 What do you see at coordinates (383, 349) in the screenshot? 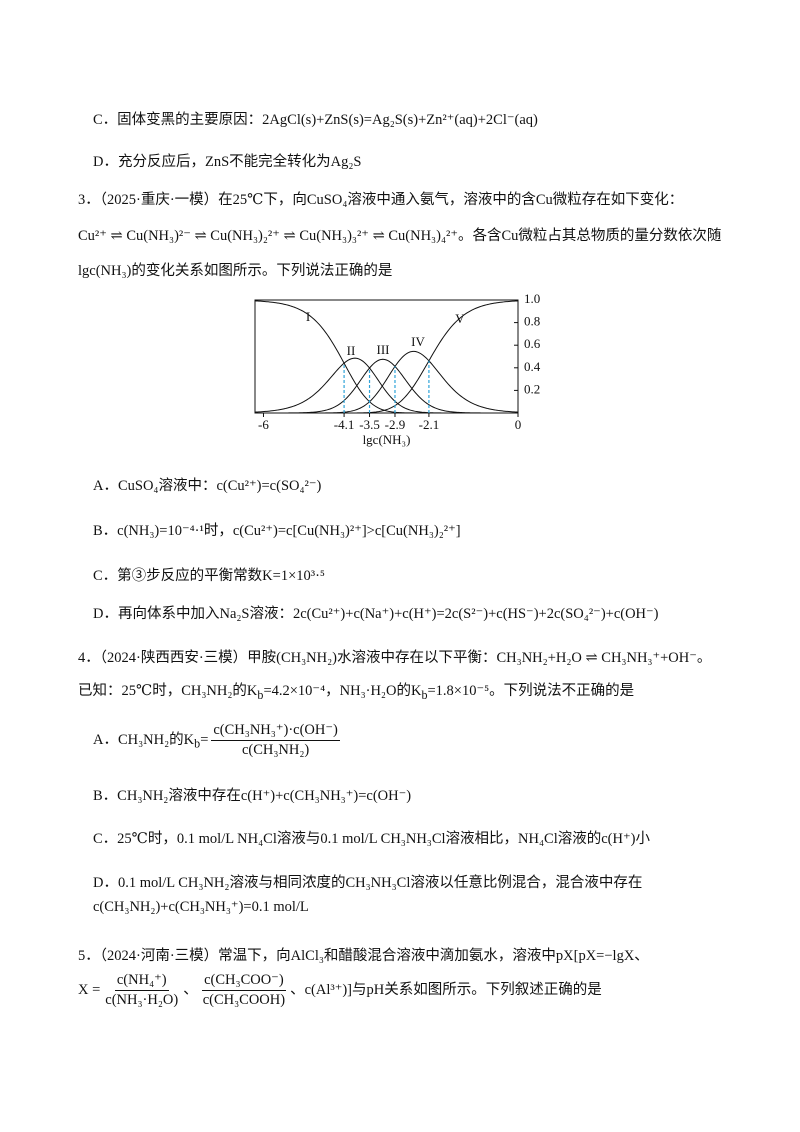
I see `curve-label: III` at bounding box center [383, 349].